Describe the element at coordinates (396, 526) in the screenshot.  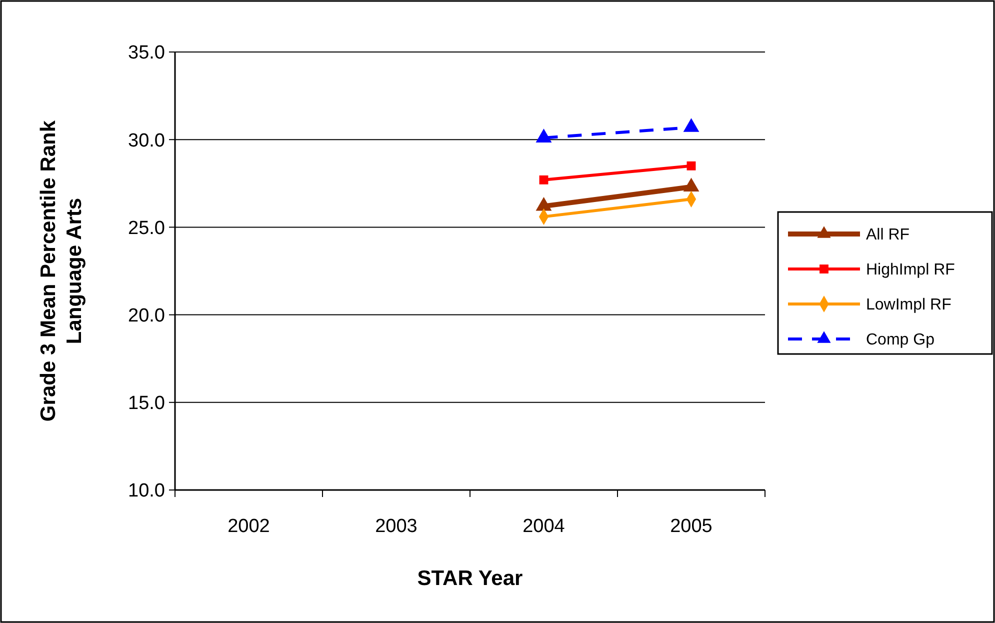
I see `x-tick-label: 2003` at that location.